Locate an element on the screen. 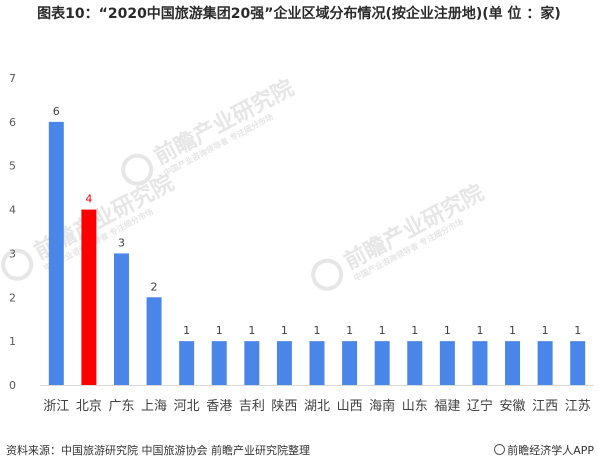 The height and width of the screenshot is (468, 598). bar-辽宁 is located at coordinates (480, 363).